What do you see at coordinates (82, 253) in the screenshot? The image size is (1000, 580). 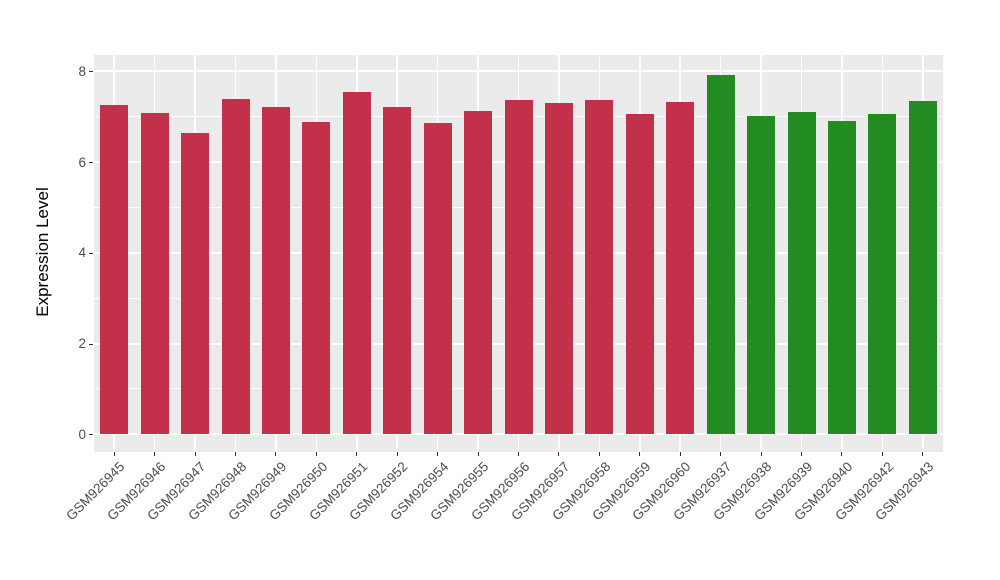 I see `y-axis-tick-label: 4` at bounding box center [82, 253].